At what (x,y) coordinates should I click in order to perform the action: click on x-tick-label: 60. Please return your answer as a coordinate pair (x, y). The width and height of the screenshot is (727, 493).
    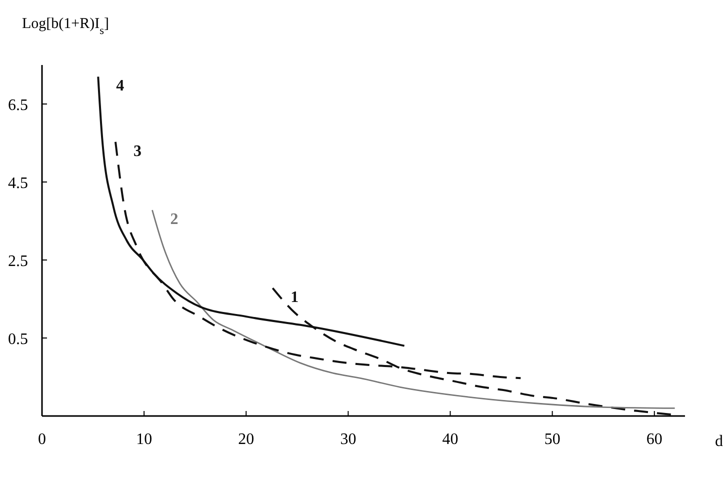
    Looking at the image, I should click on (654, 439).